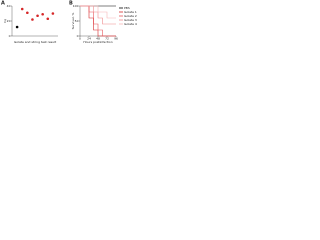 Image resolution: width=320 pixels, height=240 pixels. What do you see at coordinates (130, 16) in the screenshot?
I see `legend-label: Isolate 2` at bounding box center [130, 16].